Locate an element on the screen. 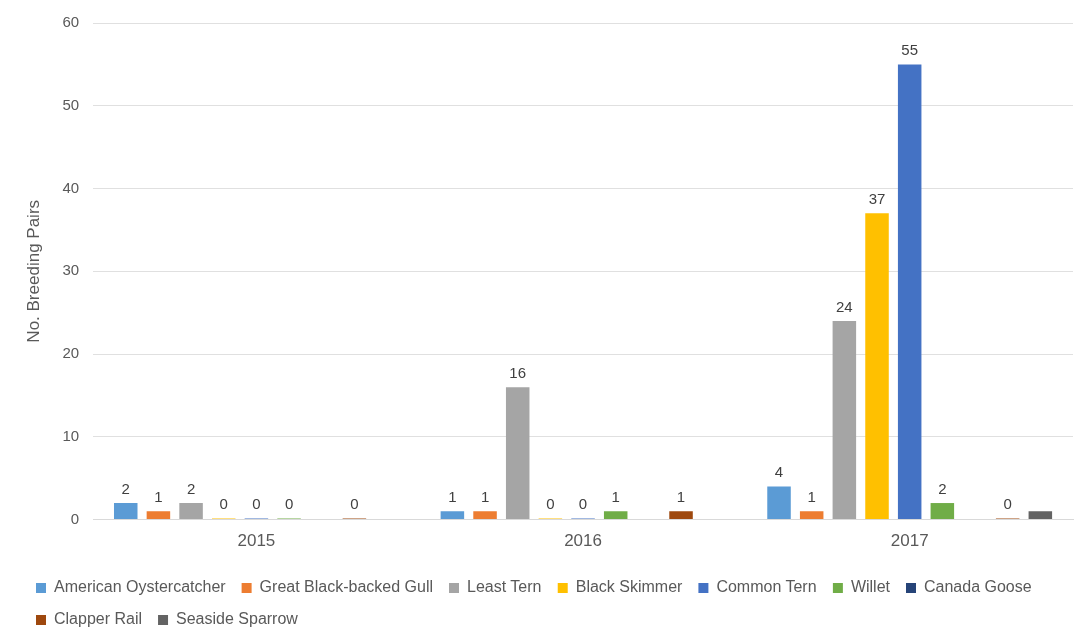  y-tick-label: 10 is located at coordinates (71, 435).